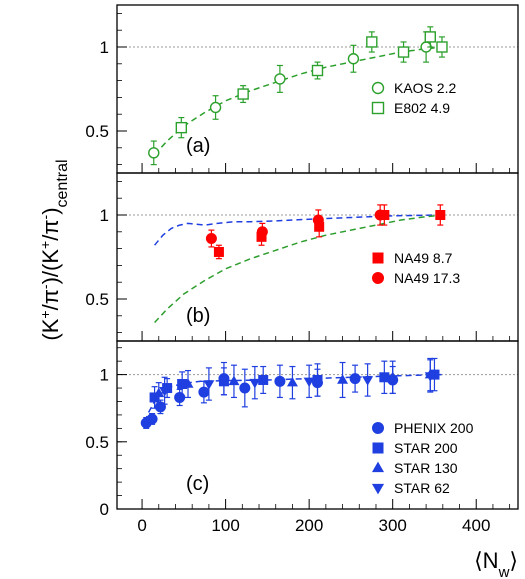 Image resolution: width=525 pixels, height=579 pixels. Describe the element at coordinates (198, 316) in the screenshot. I see `panel-label: (b)` at that location.